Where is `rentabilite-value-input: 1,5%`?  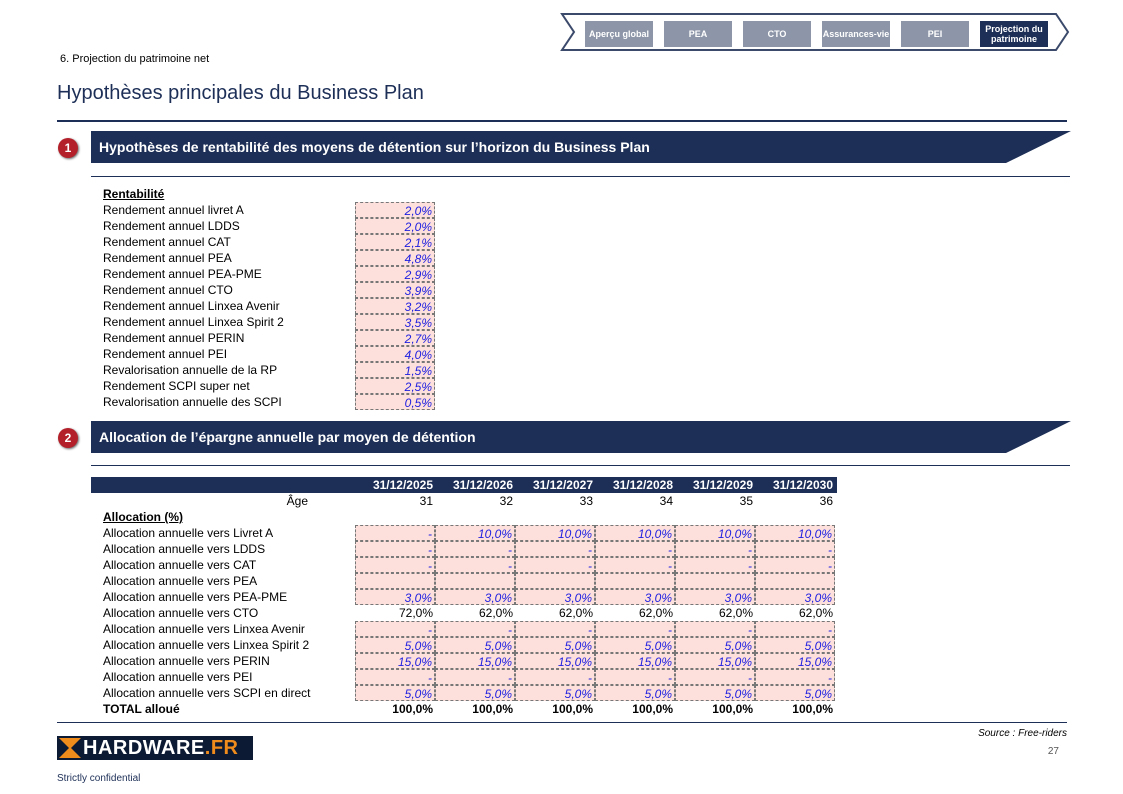
rentabilite-value-input: 1,5% is located at coordinates (395, 370).